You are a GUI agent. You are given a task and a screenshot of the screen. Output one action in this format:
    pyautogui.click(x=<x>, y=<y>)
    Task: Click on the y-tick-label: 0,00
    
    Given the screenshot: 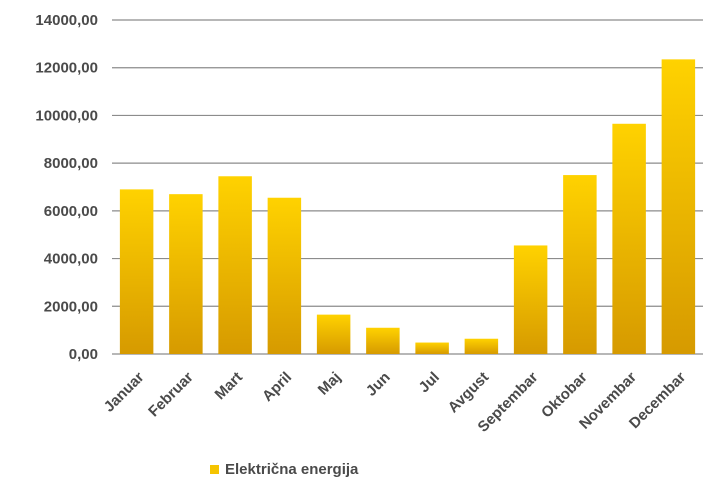 What is the action you would take?
    pyautogui.click(x=83, y=354)
    